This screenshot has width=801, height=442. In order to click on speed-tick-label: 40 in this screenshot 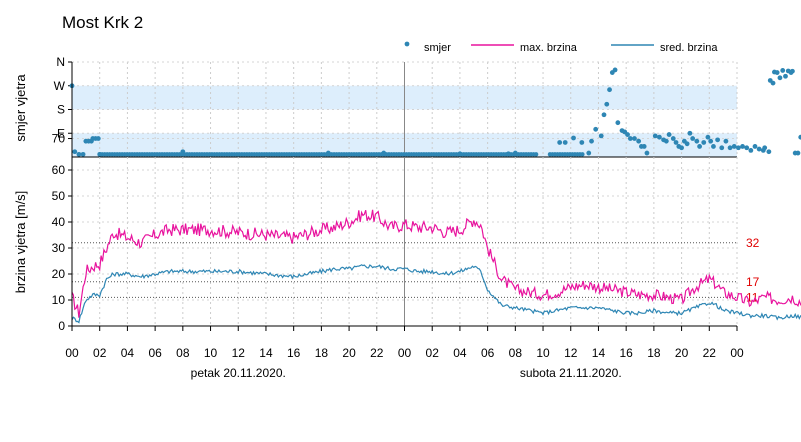, I will do `click(59, 222)`.